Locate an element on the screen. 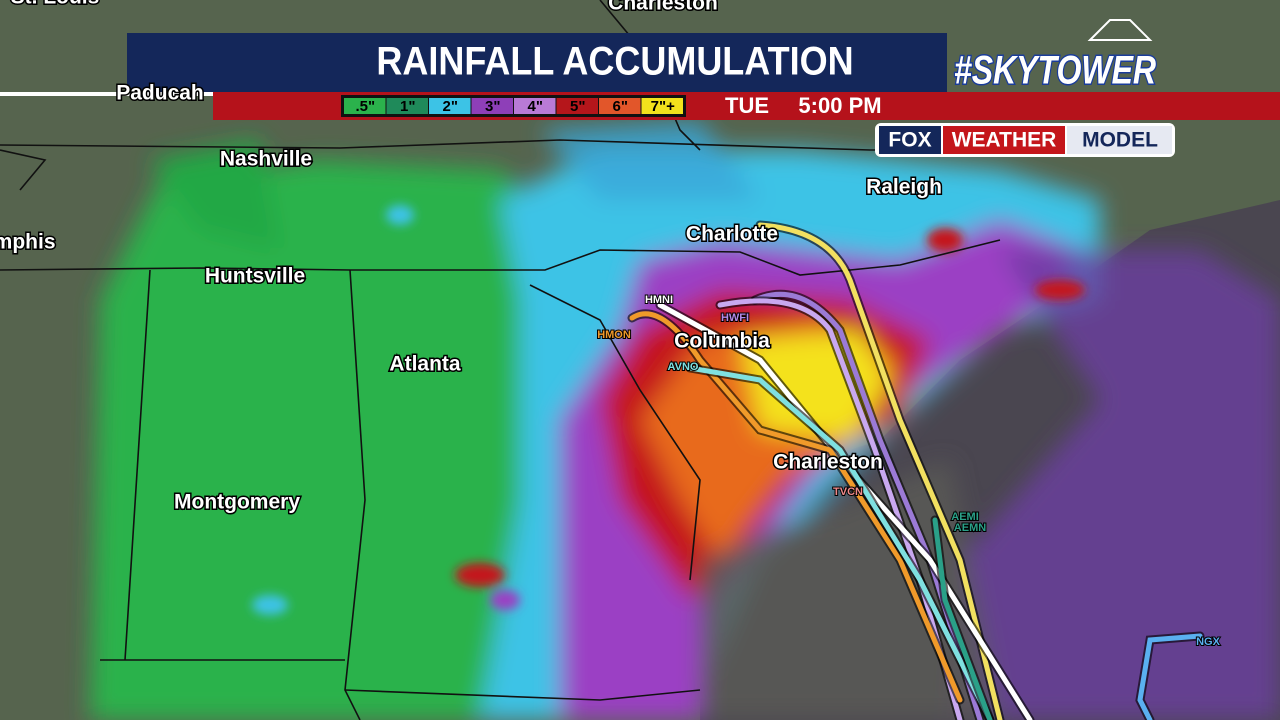 The height and width of the screenshot is (720, 1280). legend: .5" 1" 2" 3" 4" 5" 6" 7"+ is located at coordinates (513, 106).